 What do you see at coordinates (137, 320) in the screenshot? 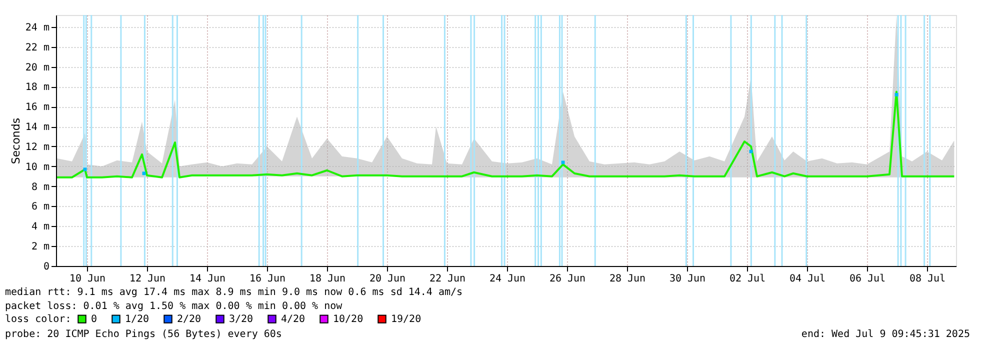
I see `legend-label: 1/20` at bounding box center [137, 320].